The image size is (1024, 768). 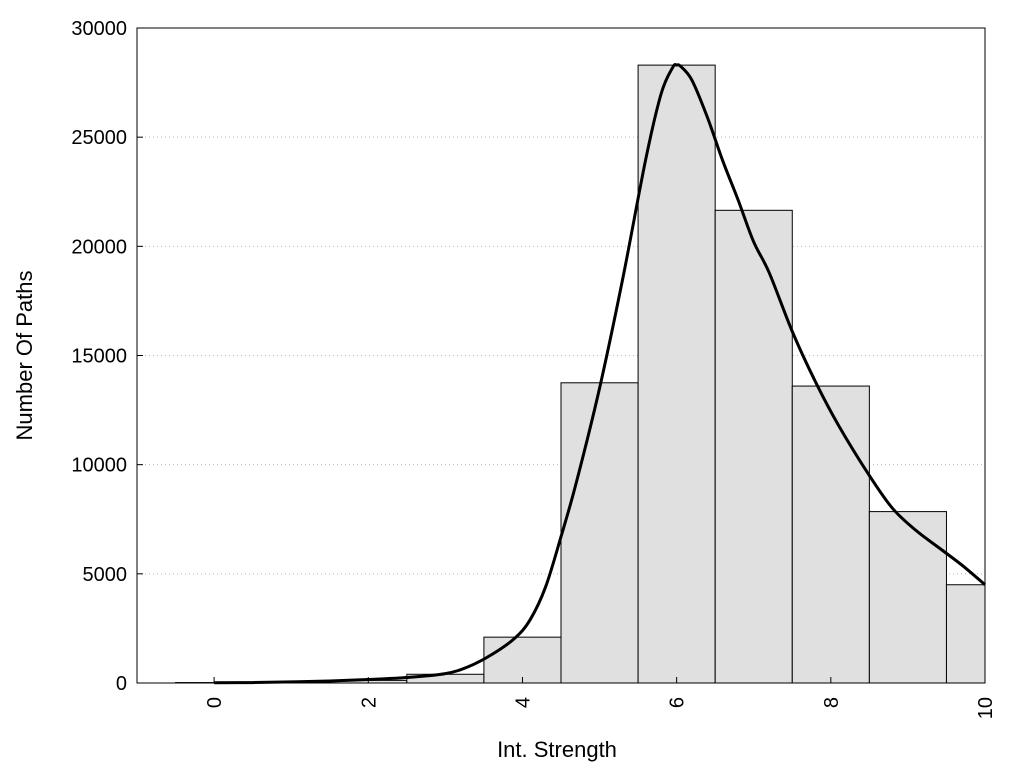 I want to click on y-tick-label: 5000, so click(x=105, y=575).